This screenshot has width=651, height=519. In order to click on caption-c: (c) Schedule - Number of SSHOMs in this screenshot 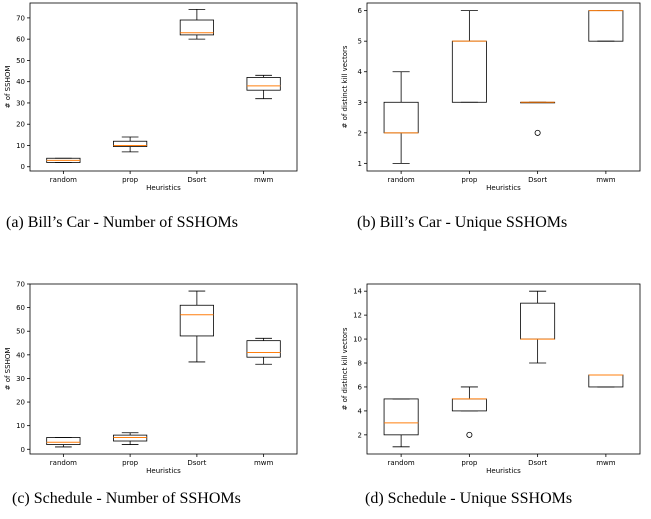, I will do `click(126, 498)`.